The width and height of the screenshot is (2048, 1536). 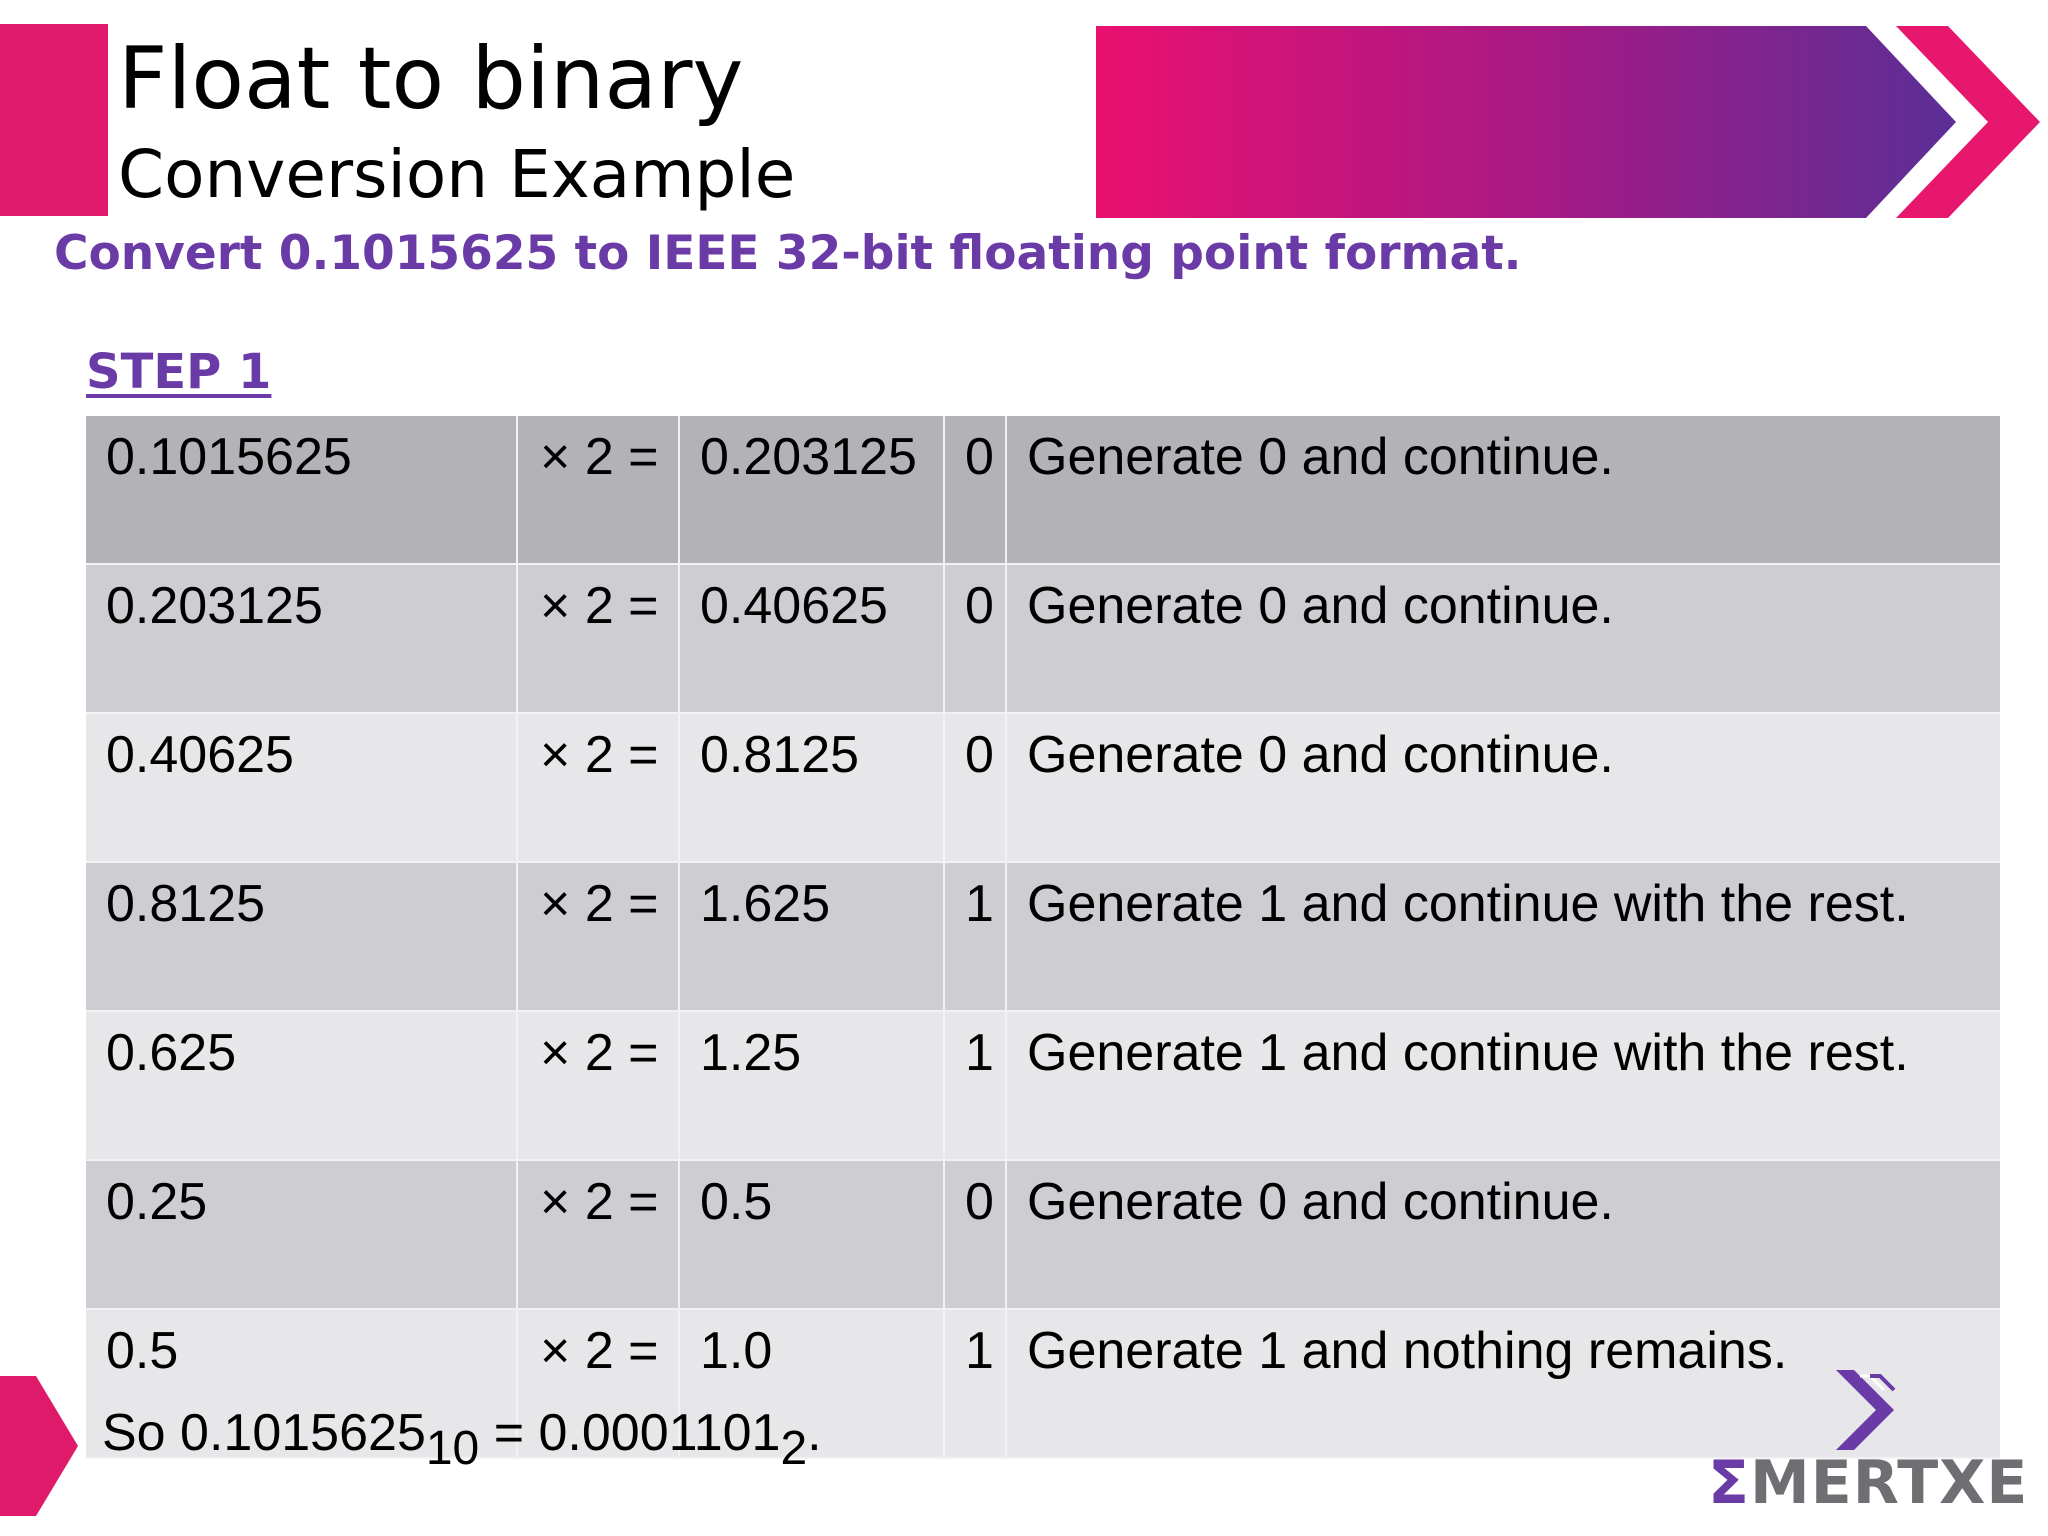 I want to click on base-from-subscript: 10, so click(x=452, y=1448).